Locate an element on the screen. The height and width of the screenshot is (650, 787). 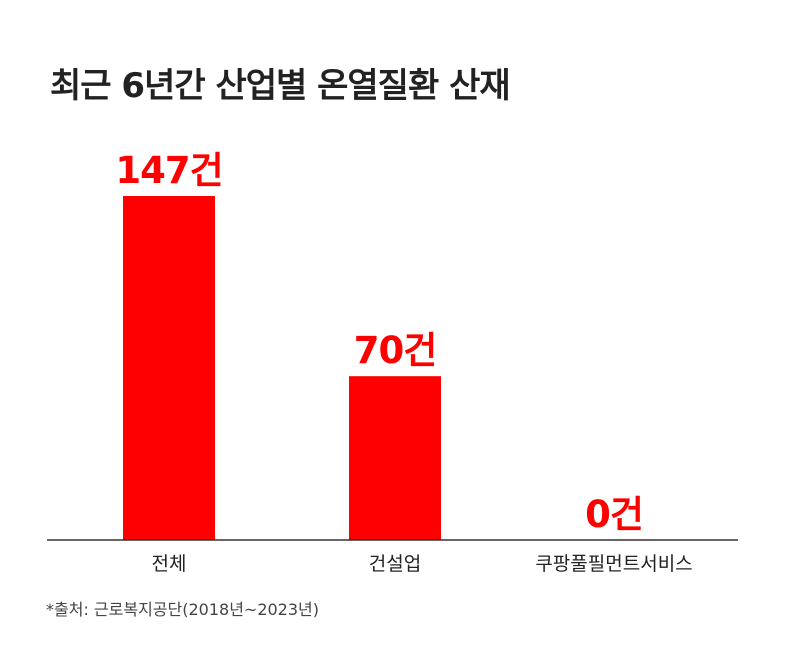
chart-title: 최근 6년간 산업별 온열질환 산재 is located at coordinates (280, 86).